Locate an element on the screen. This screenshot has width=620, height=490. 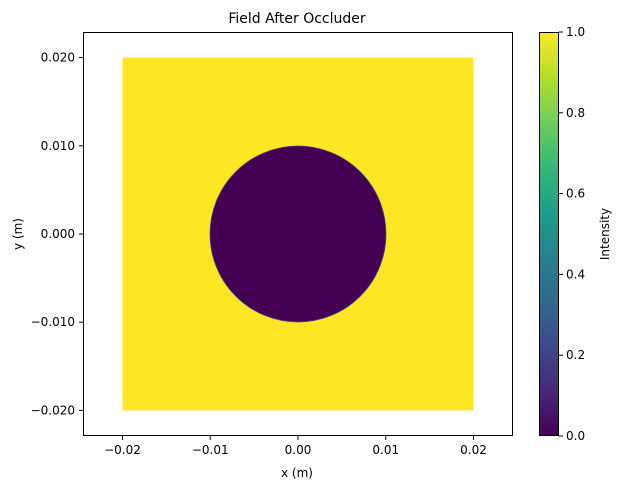
x-tick-label: −0.01 is located at coordinates (210, 450).